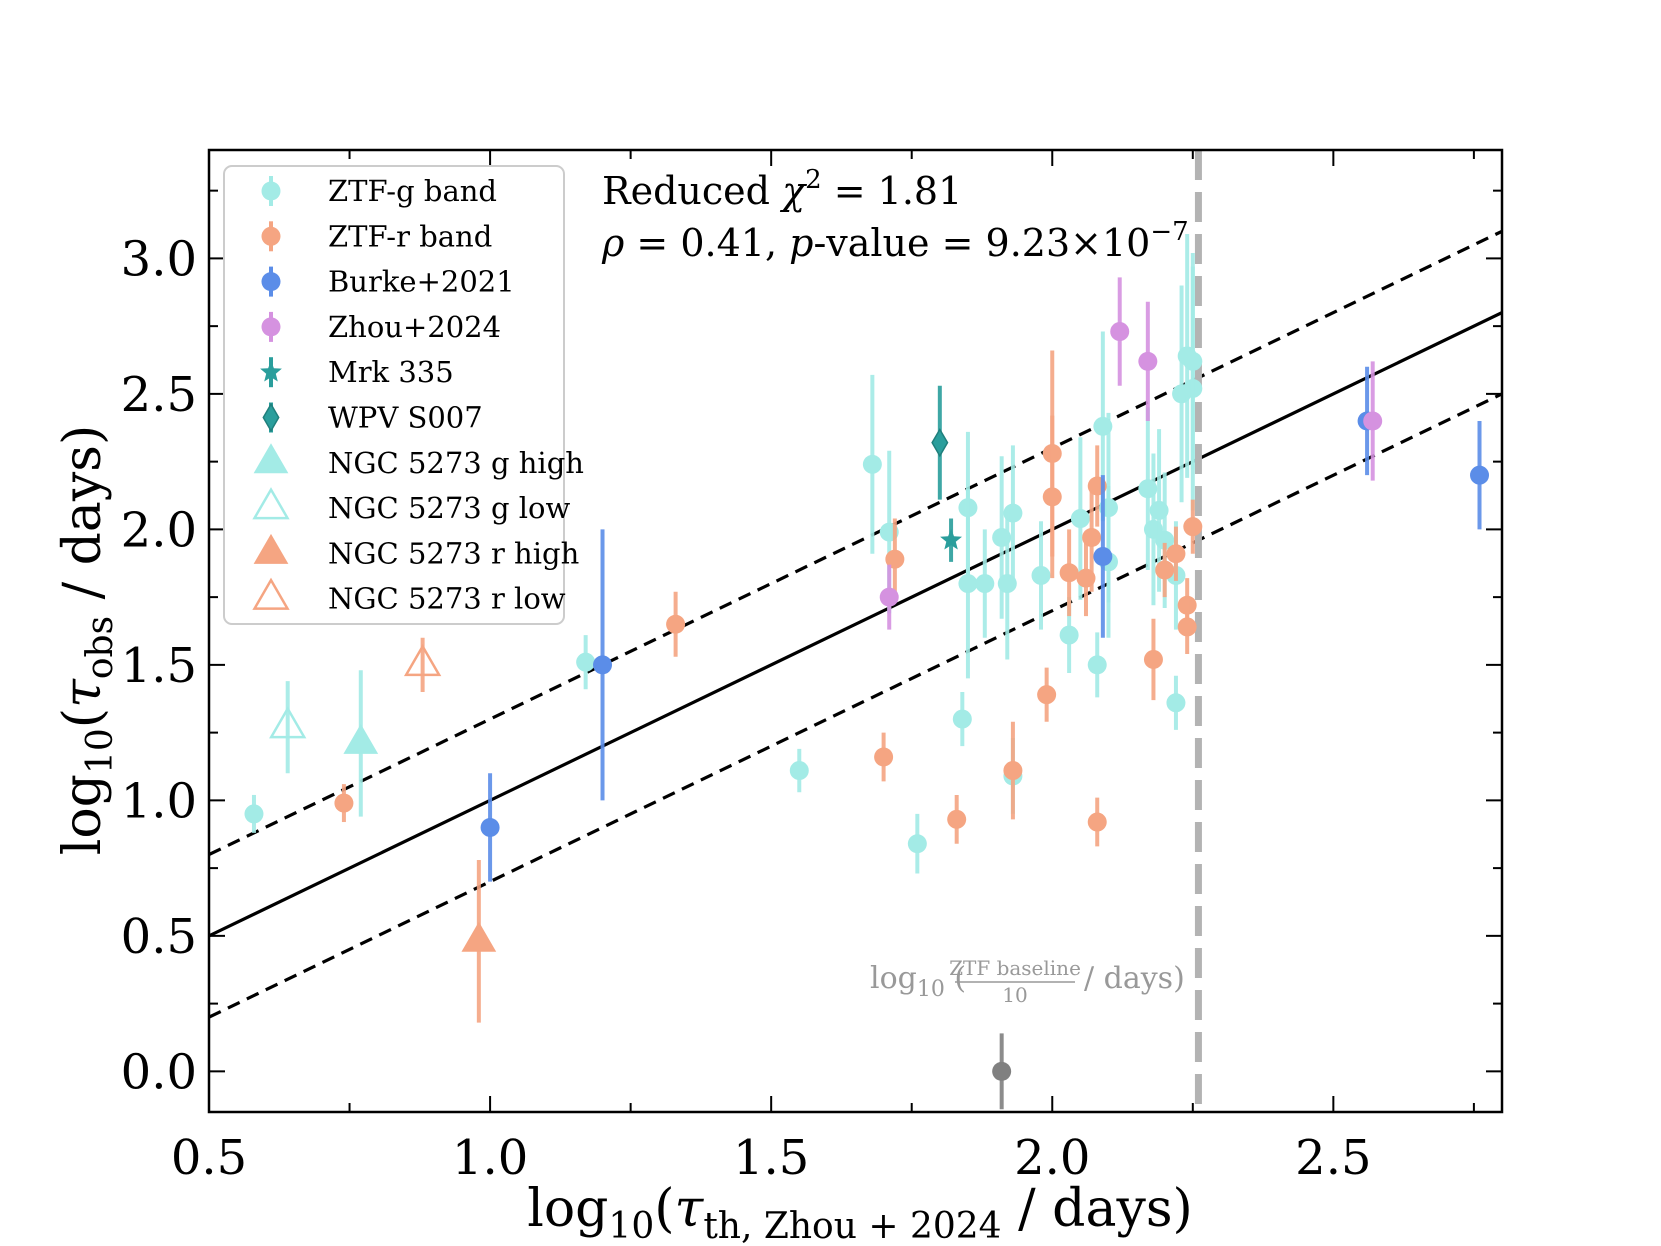 This screenshot has width=1661, height=1246. I want to click on x-tick-label: 1.5, so click(771, 1158).